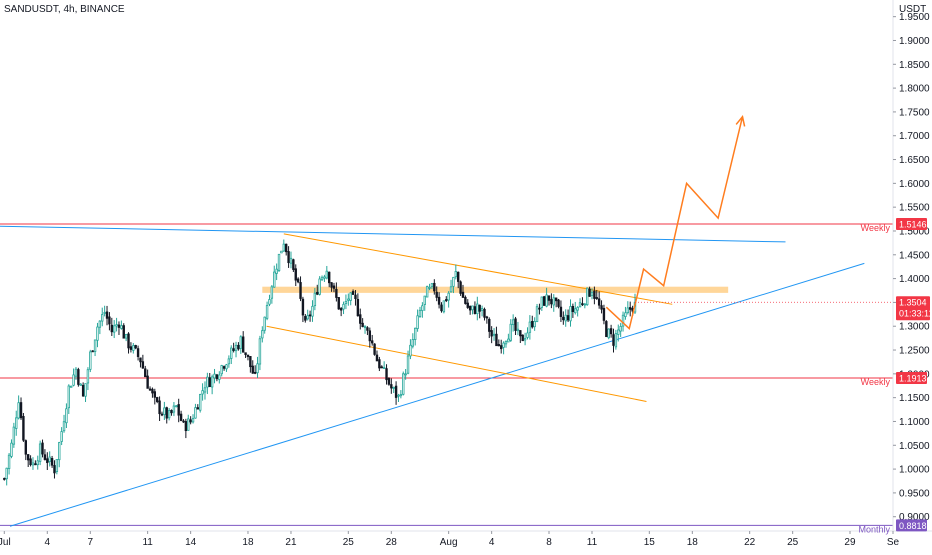  I want to click on x-tick-label: 14, so click(191, 542).